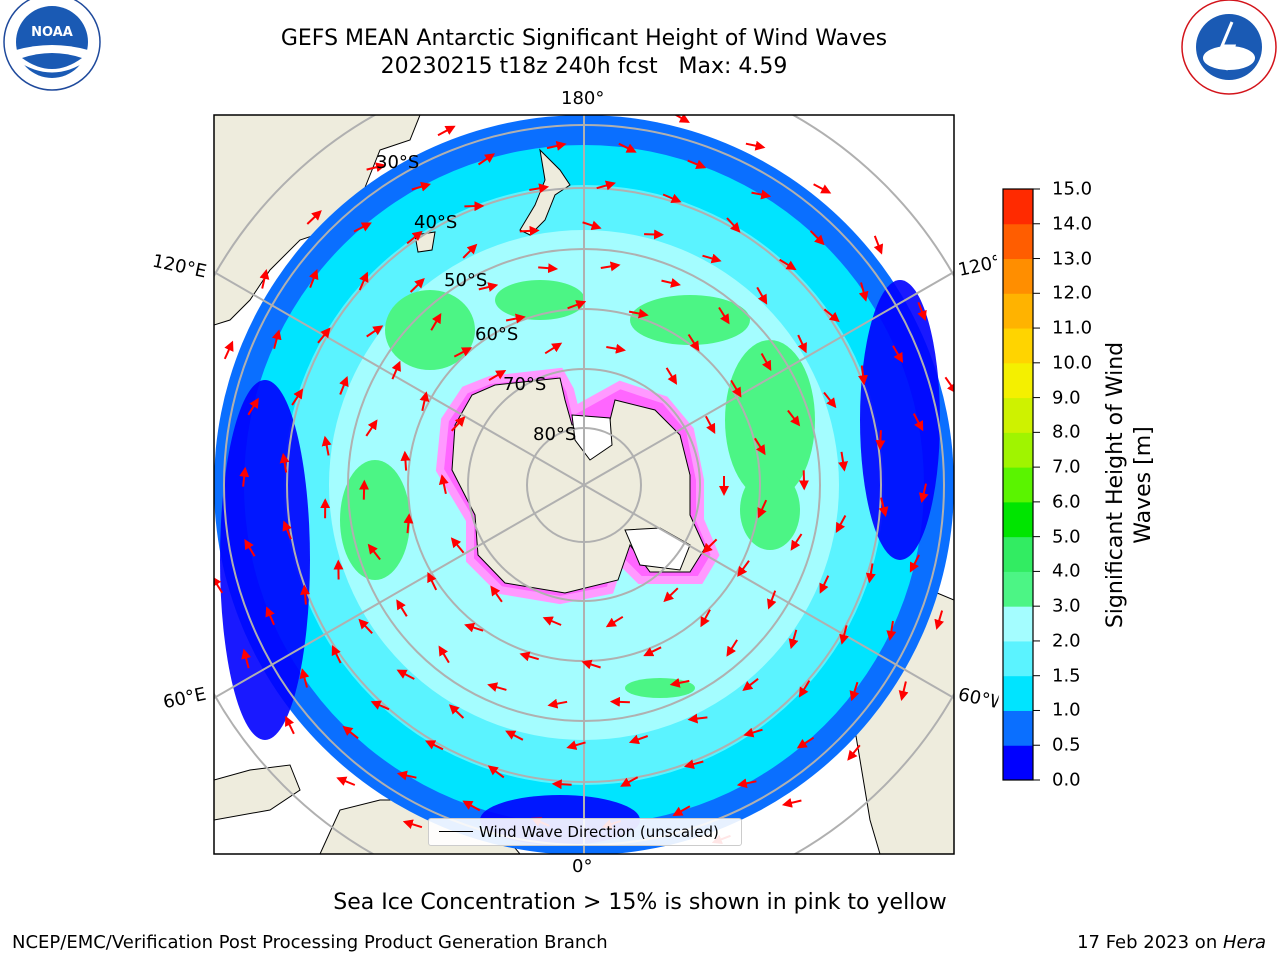  What do you see at coordinates (1229, 47) in the screenshot?
I see `nws-logo` at bounding box center [1229, 47].